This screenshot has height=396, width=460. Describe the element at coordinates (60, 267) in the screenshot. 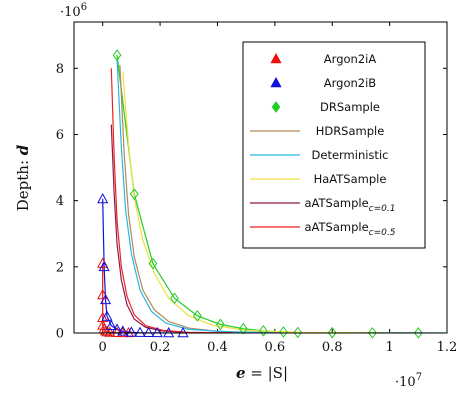

I see `y-tick-label: 2` at that location.